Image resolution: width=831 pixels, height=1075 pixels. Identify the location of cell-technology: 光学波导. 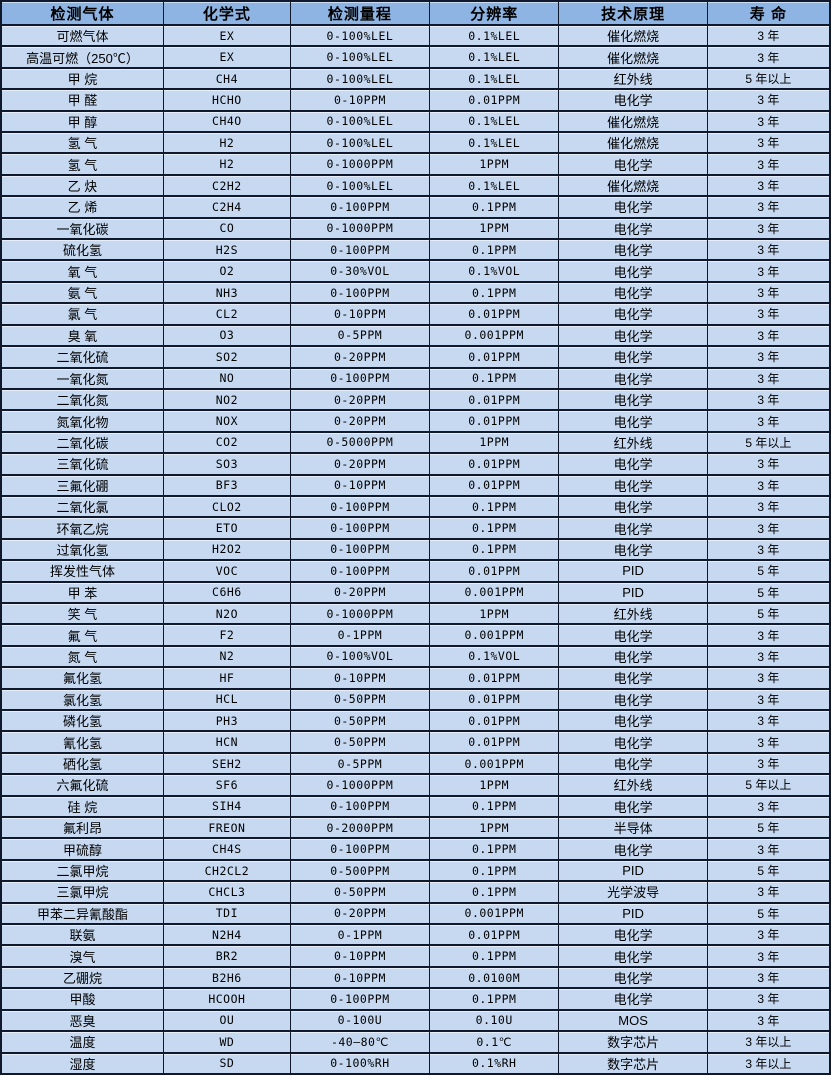
(633, 892).